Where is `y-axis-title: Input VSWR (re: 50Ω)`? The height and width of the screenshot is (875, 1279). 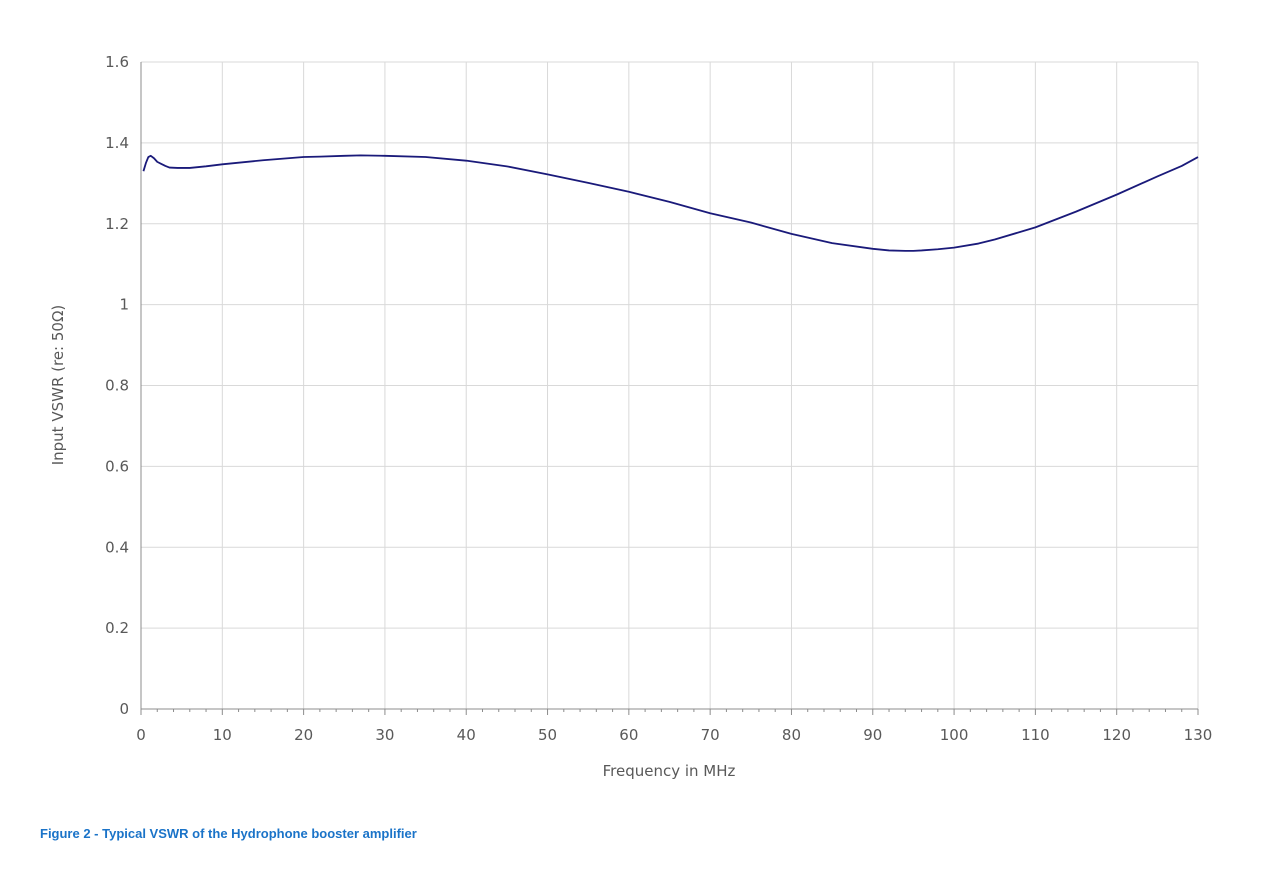
y-axis-title: Input VSWR (re: 50Ω) is located at coordinates (58, 385).